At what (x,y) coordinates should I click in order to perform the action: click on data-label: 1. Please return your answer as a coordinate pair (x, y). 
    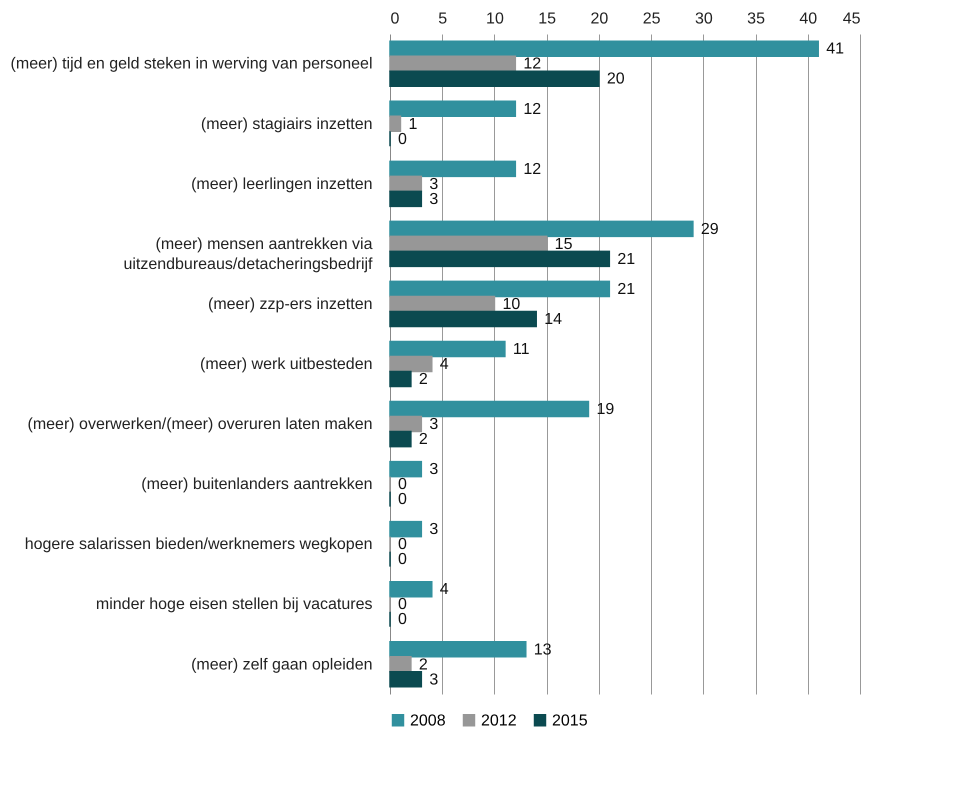
    Looking at the image, I should click on (413, 124).